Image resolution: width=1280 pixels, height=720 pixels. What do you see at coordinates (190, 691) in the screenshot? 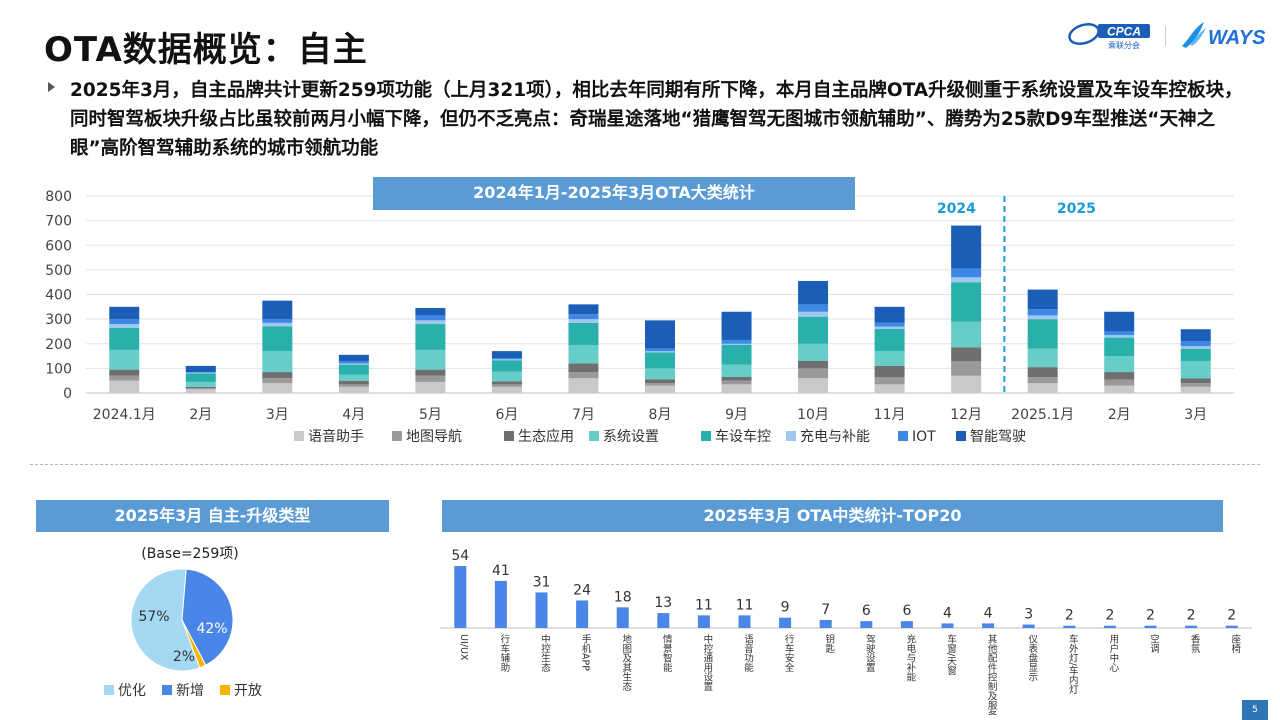
I see `pie-legend-label: 新增` at bounding box center [190, 691].